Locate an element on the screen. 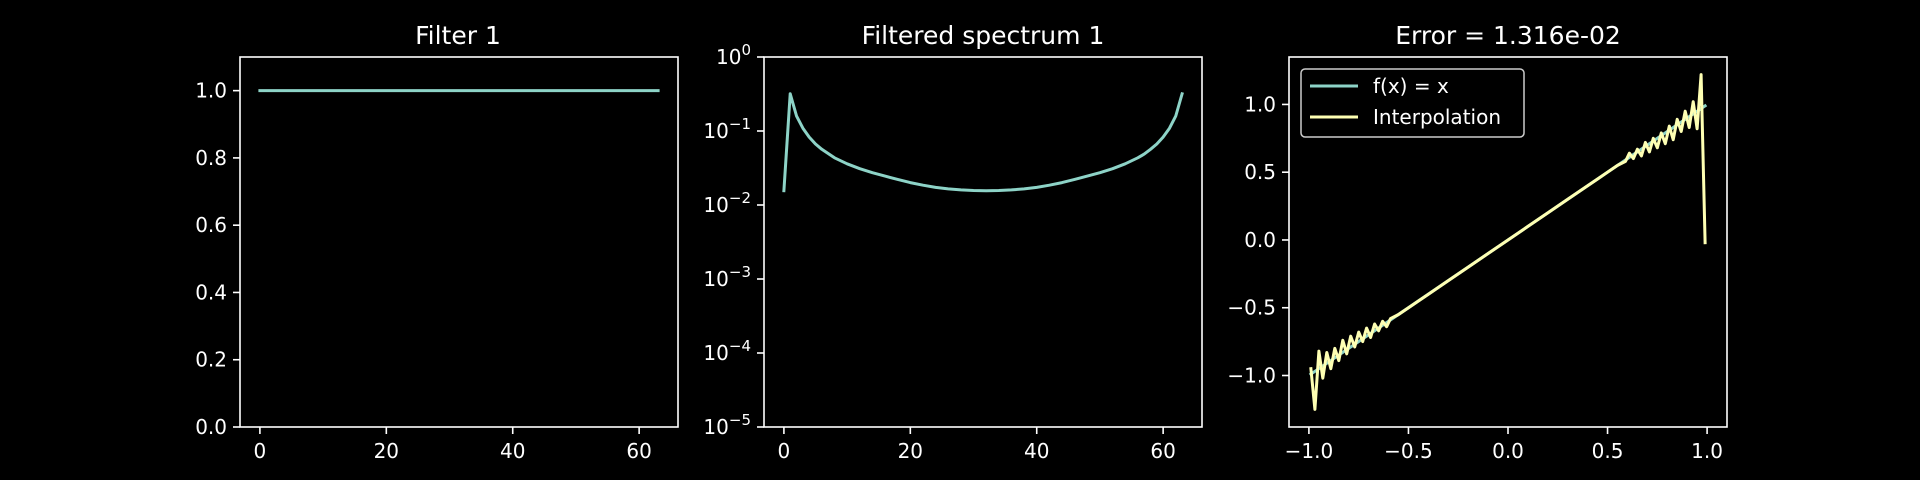 This screenshot has height=480, width=1920. y-tick-label: 0.8 is located at coordinates (211, 158).